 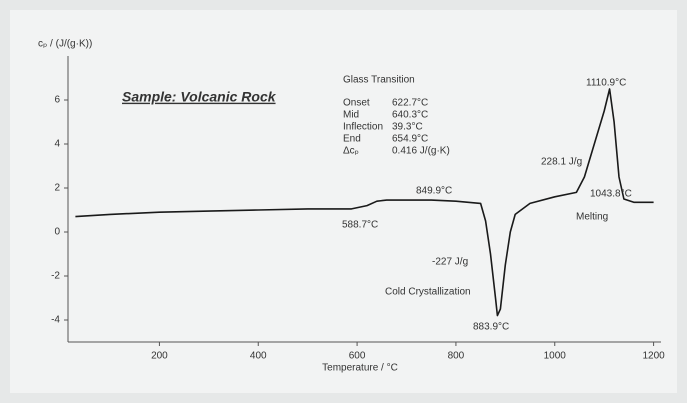 What do you see at coordinates (555, 356) in the screenshot?
I see `x-tick-label: 1000` at bounding box center [555, 356].